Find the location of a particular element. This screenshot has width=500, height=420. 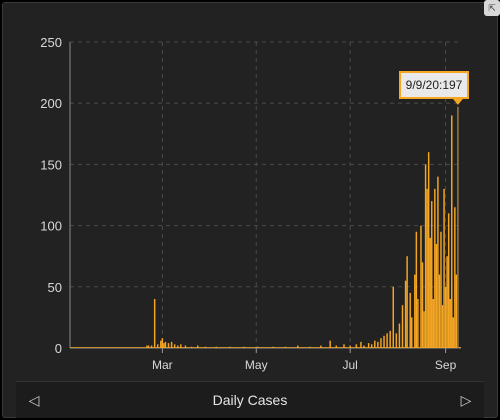

y-tick-label: 150 is located at coordinates (51, 164).